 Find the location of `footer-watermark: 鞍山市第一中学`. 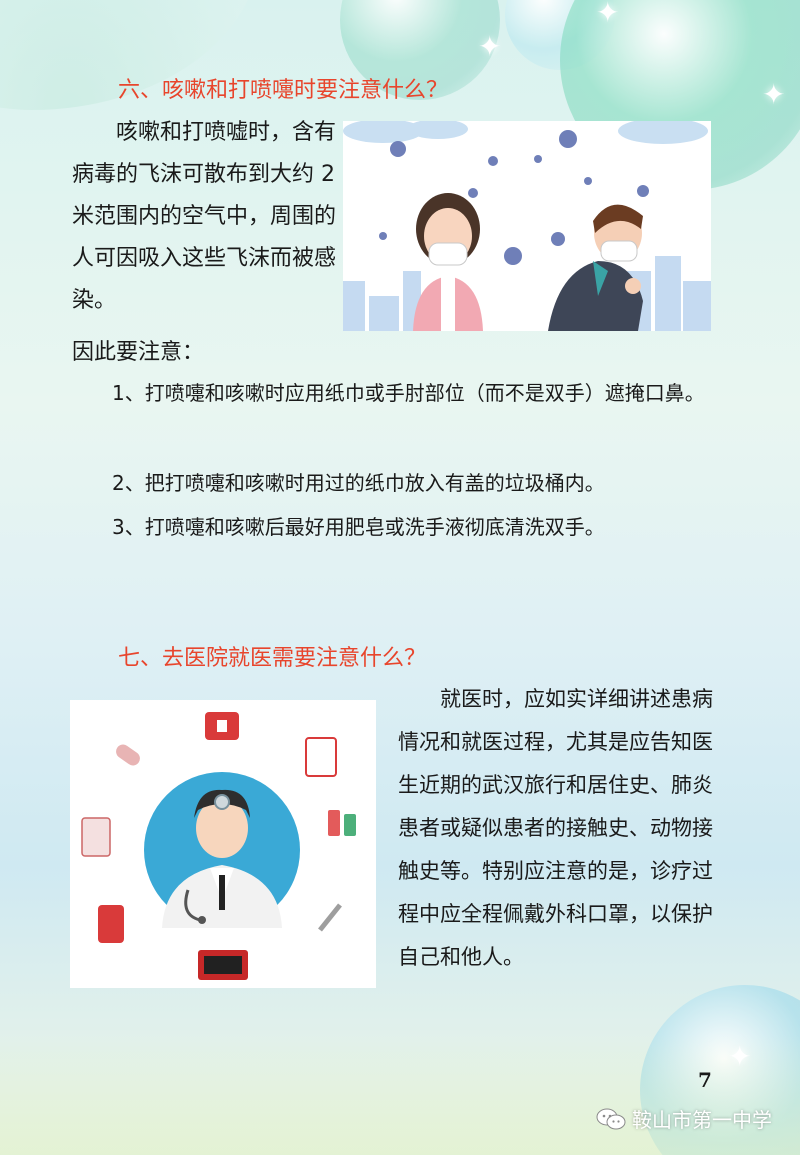

footer-watermark: 鞍山市第一中学 is located at coordinates (684, 1118).